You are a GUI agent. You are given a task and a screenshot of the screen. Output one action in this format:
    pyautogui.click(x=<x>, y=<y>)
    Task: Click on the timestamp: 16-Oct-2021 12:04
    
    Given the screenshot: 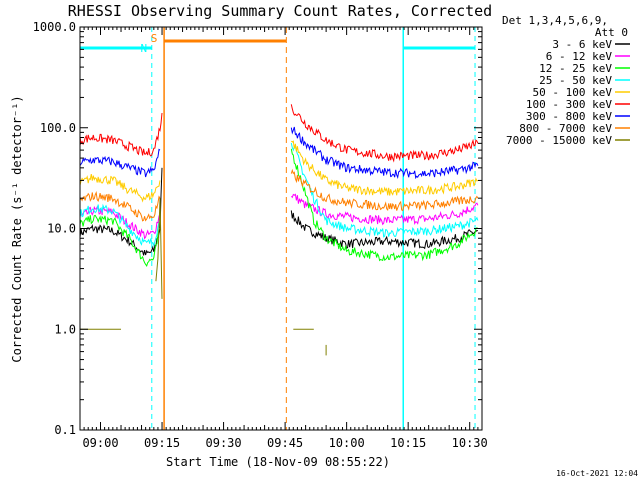 What is the action you would take?
    pyautogui.click(x=597, y=473)
    